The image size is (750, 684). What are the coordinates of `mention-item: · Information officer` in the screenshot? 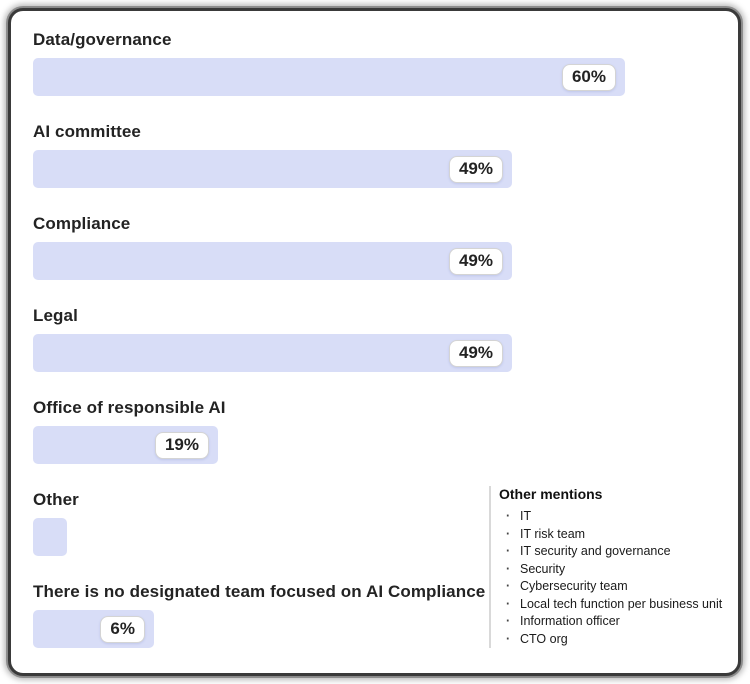 It's located at (624, 622).